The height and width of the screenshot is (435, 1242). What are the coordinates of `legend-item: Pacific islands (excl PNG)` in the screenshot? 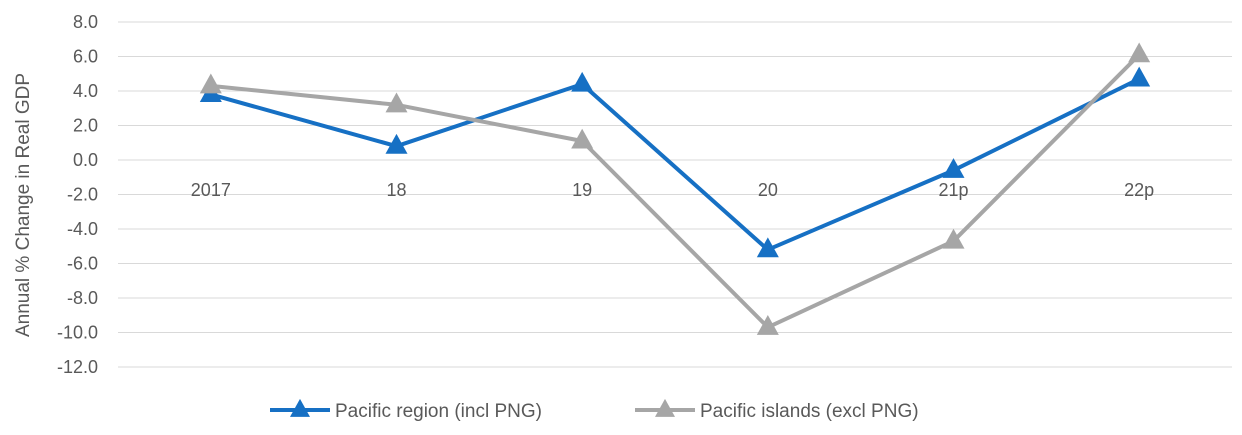 It's located at (777, 410).